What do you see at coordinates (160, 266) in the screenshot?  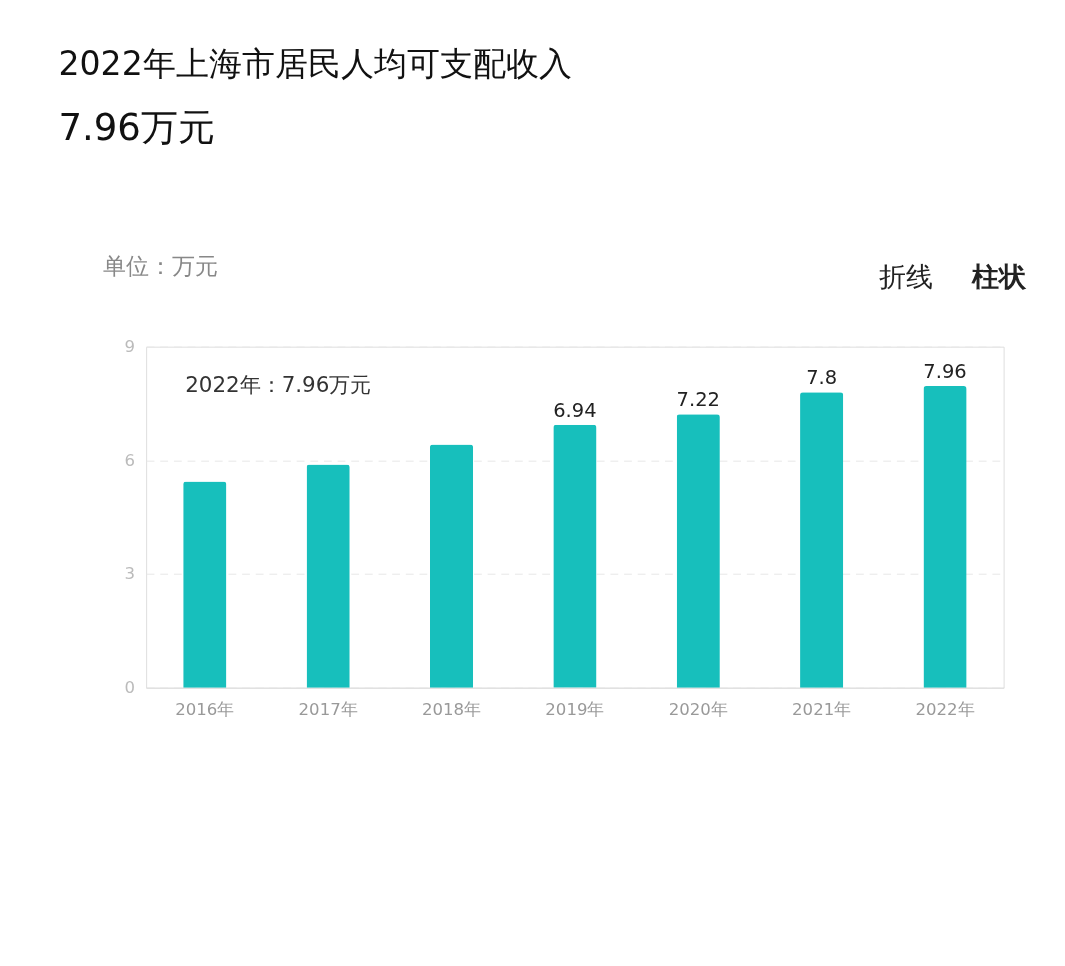 I see `y-axis-title: 单位：万元` at bounding box center [160, 266].